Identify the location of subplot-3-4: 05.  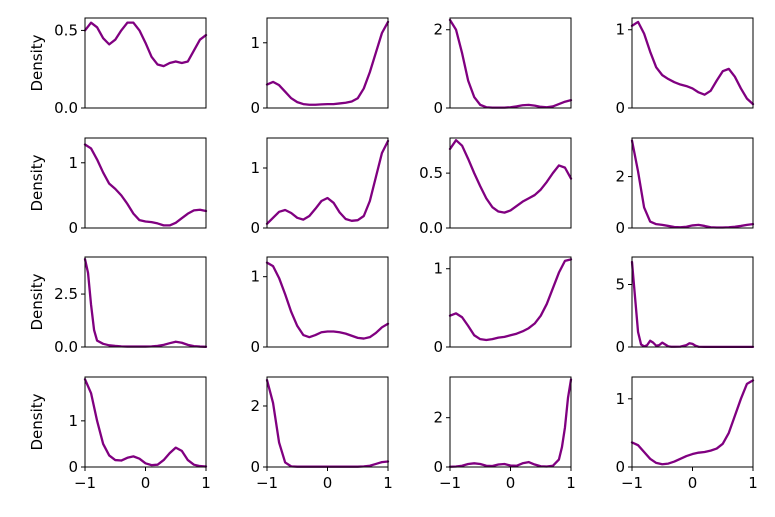
(685, 306).